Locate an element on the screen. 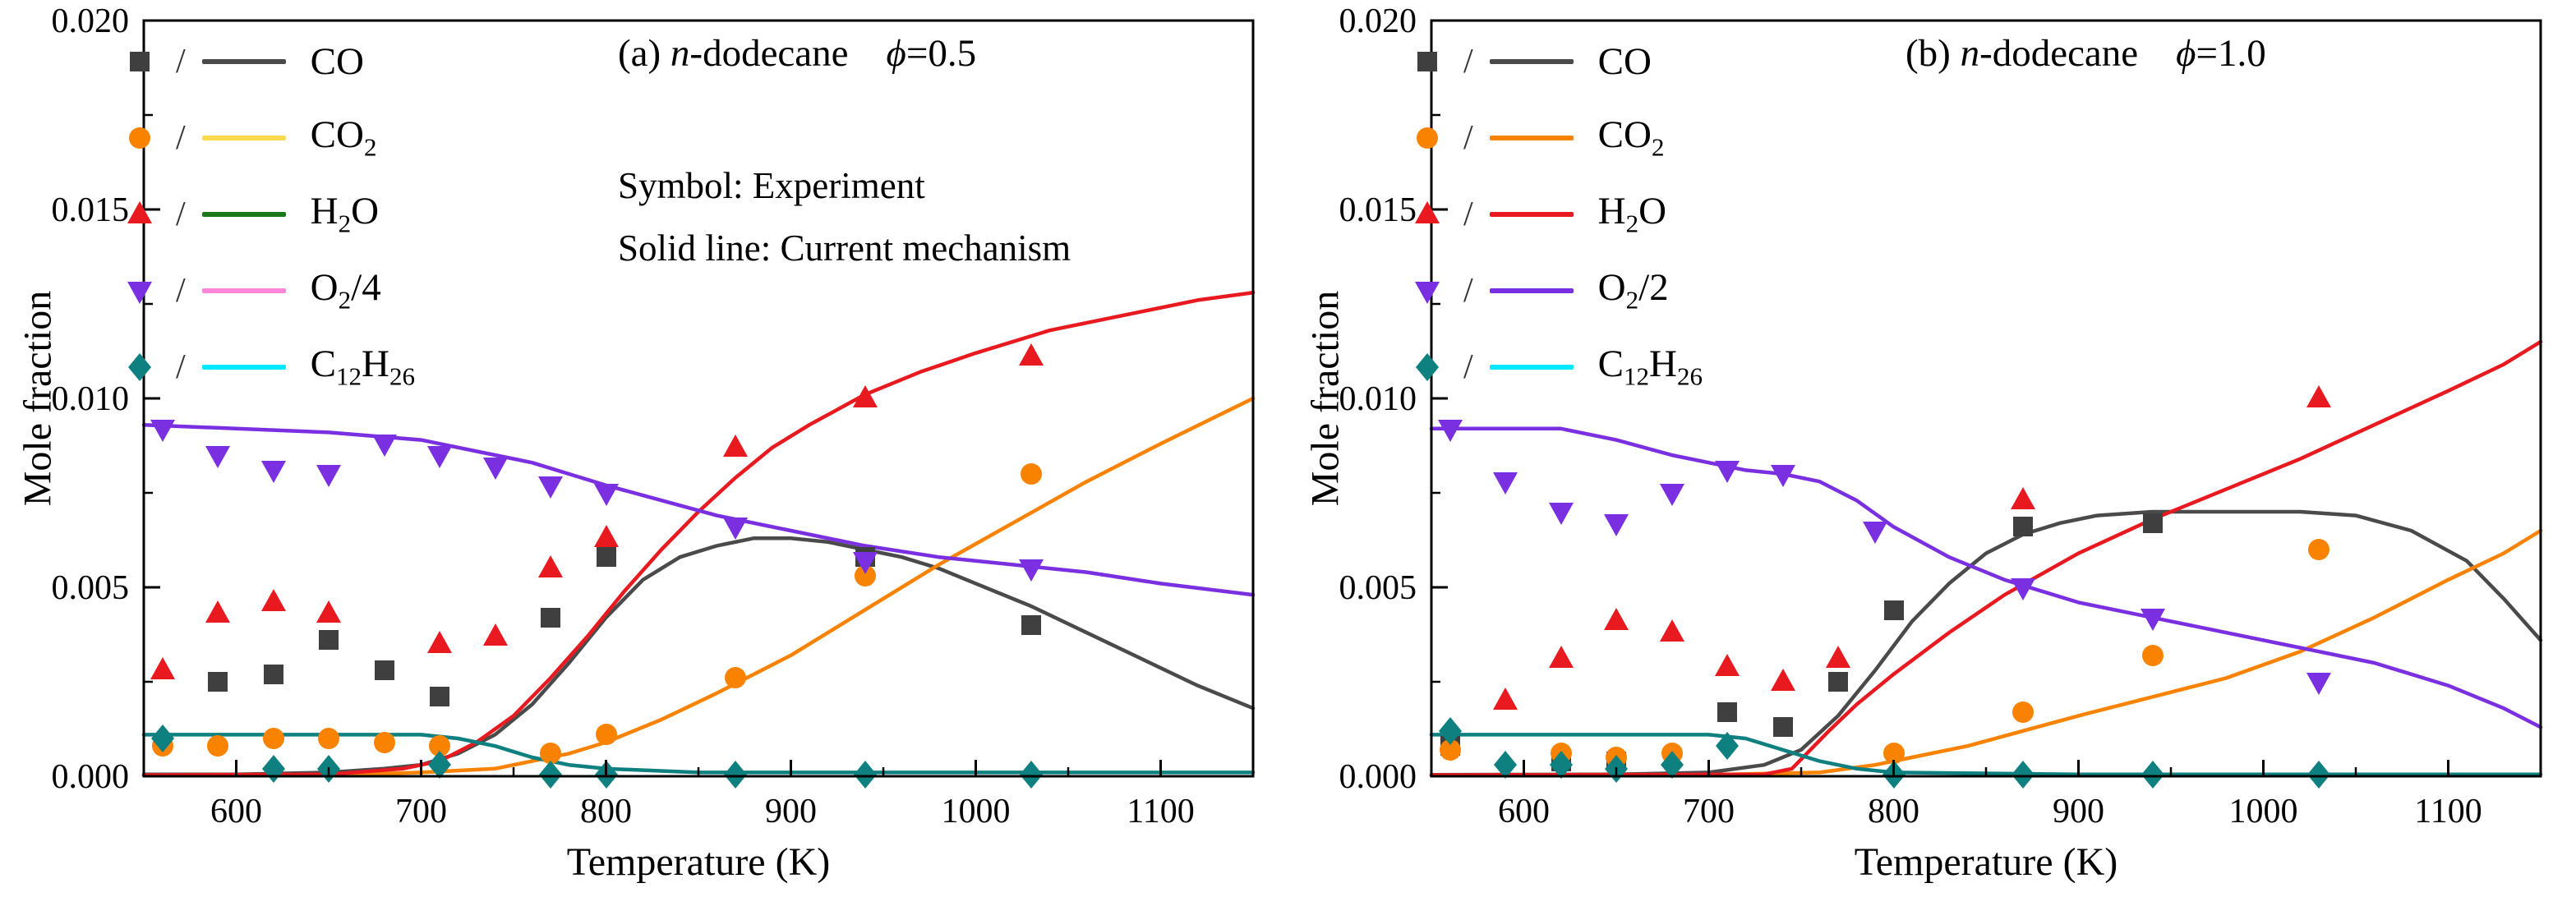 This screenshot has height=920, width=2576. y-axis-label: Mole fraction is located at coordinates (38, 398).